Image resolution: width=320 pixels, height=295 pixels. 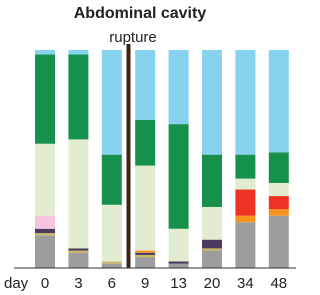 I want to click on x-tick-label: 20, so click(x=212, y=283).